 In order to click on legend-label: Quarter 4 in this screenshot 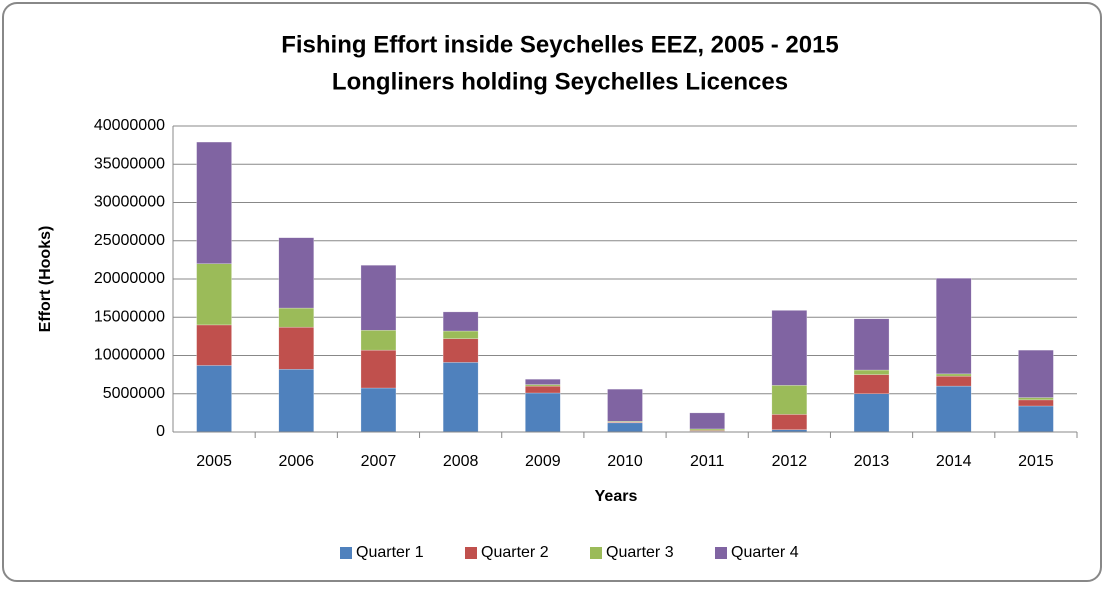, I will do `click(765, 552)`.